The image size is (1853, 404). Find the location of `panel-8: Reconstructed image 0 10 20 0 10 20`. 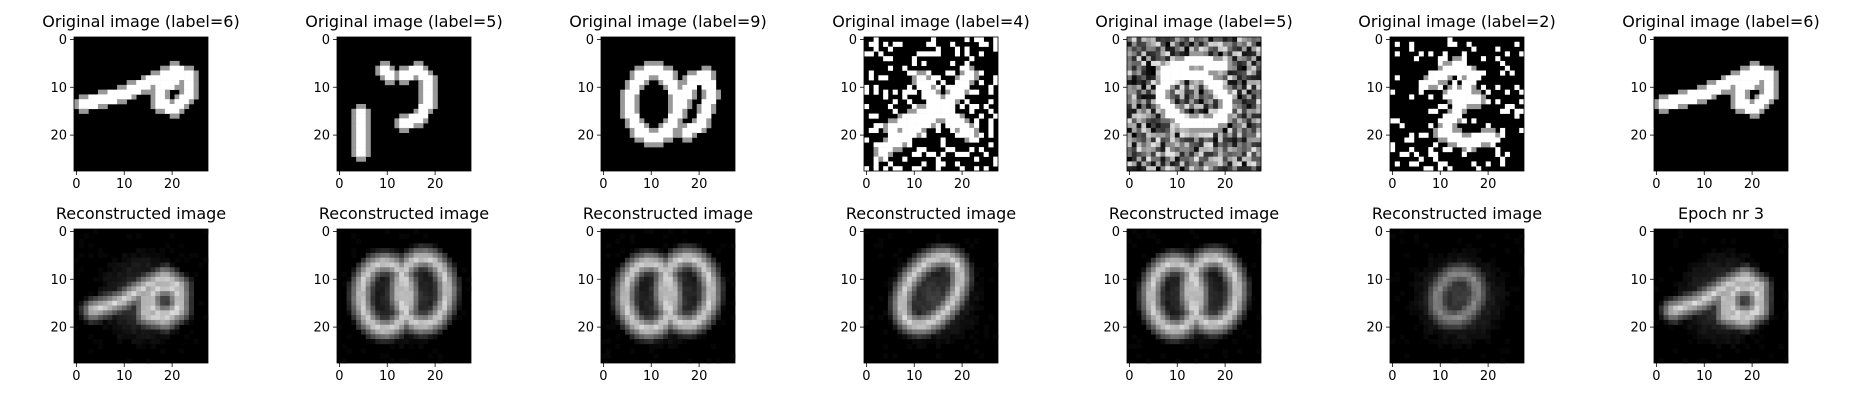

panel-8: Reconstructed image 0 10 20 0 10 20 is located at coordinates (138, 294).